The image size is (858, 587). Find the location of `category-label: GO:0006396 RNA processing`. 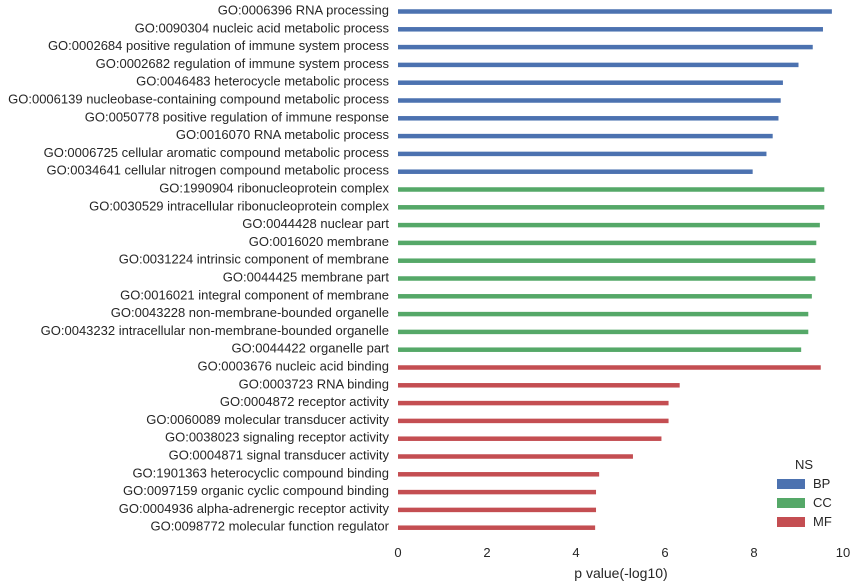

category-label: GO:0006396 RNA processing is located at coordinates (303, 10).